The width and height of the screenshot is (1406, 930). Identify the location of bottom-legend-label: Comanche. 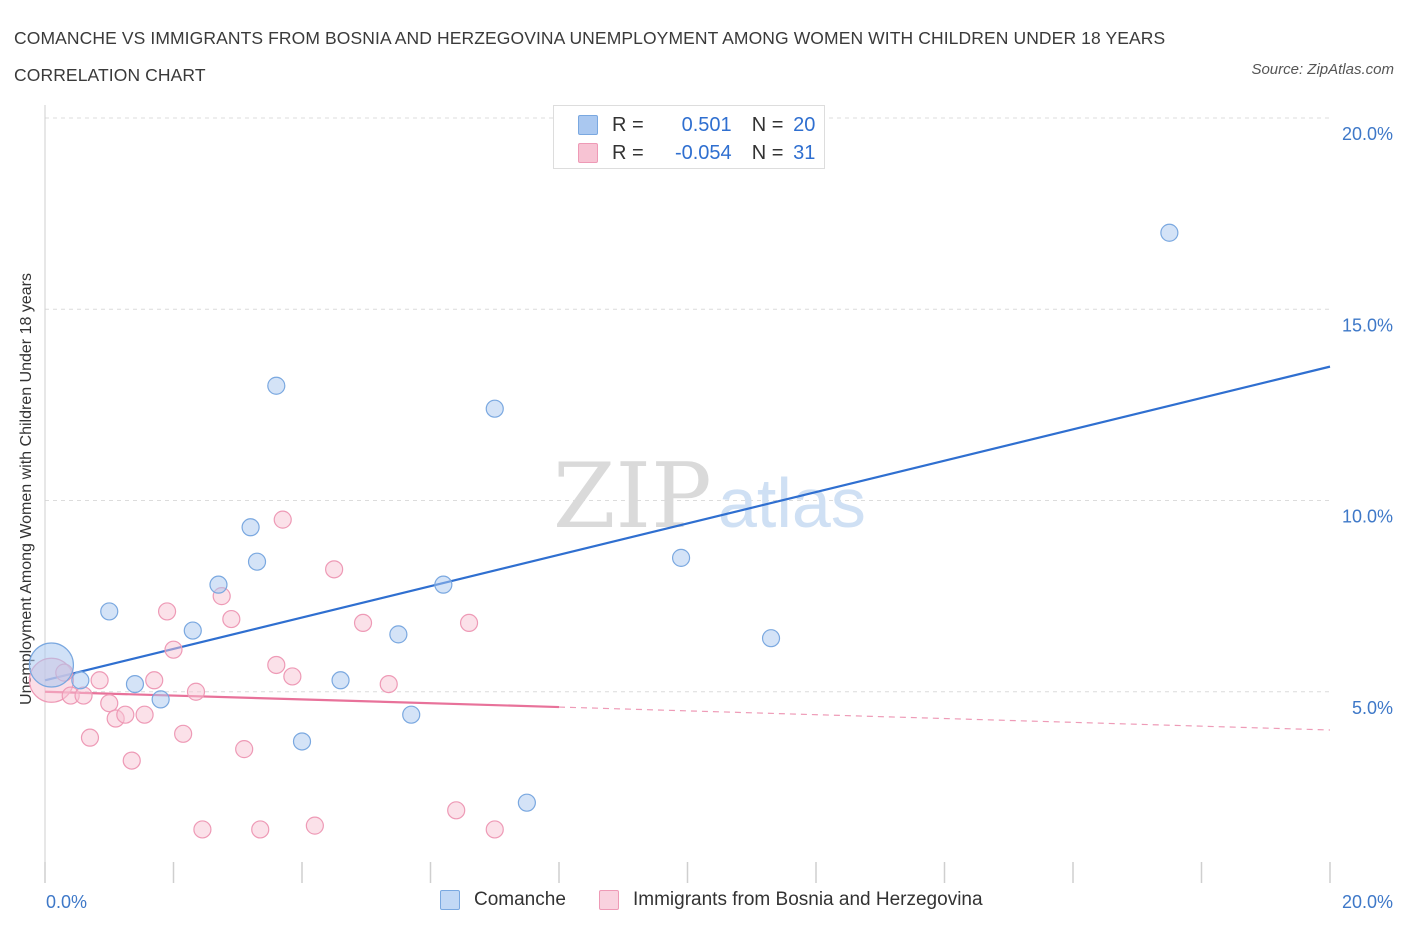
(520, 899).